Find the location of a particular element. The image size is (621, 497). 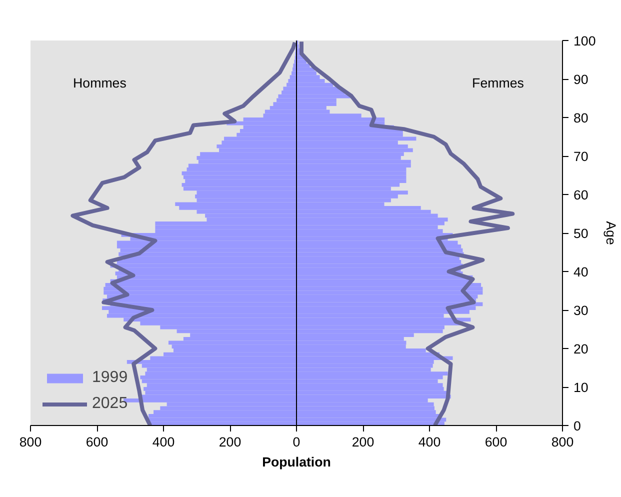

legend-label: 2025 is located at coordinates (110, 404).